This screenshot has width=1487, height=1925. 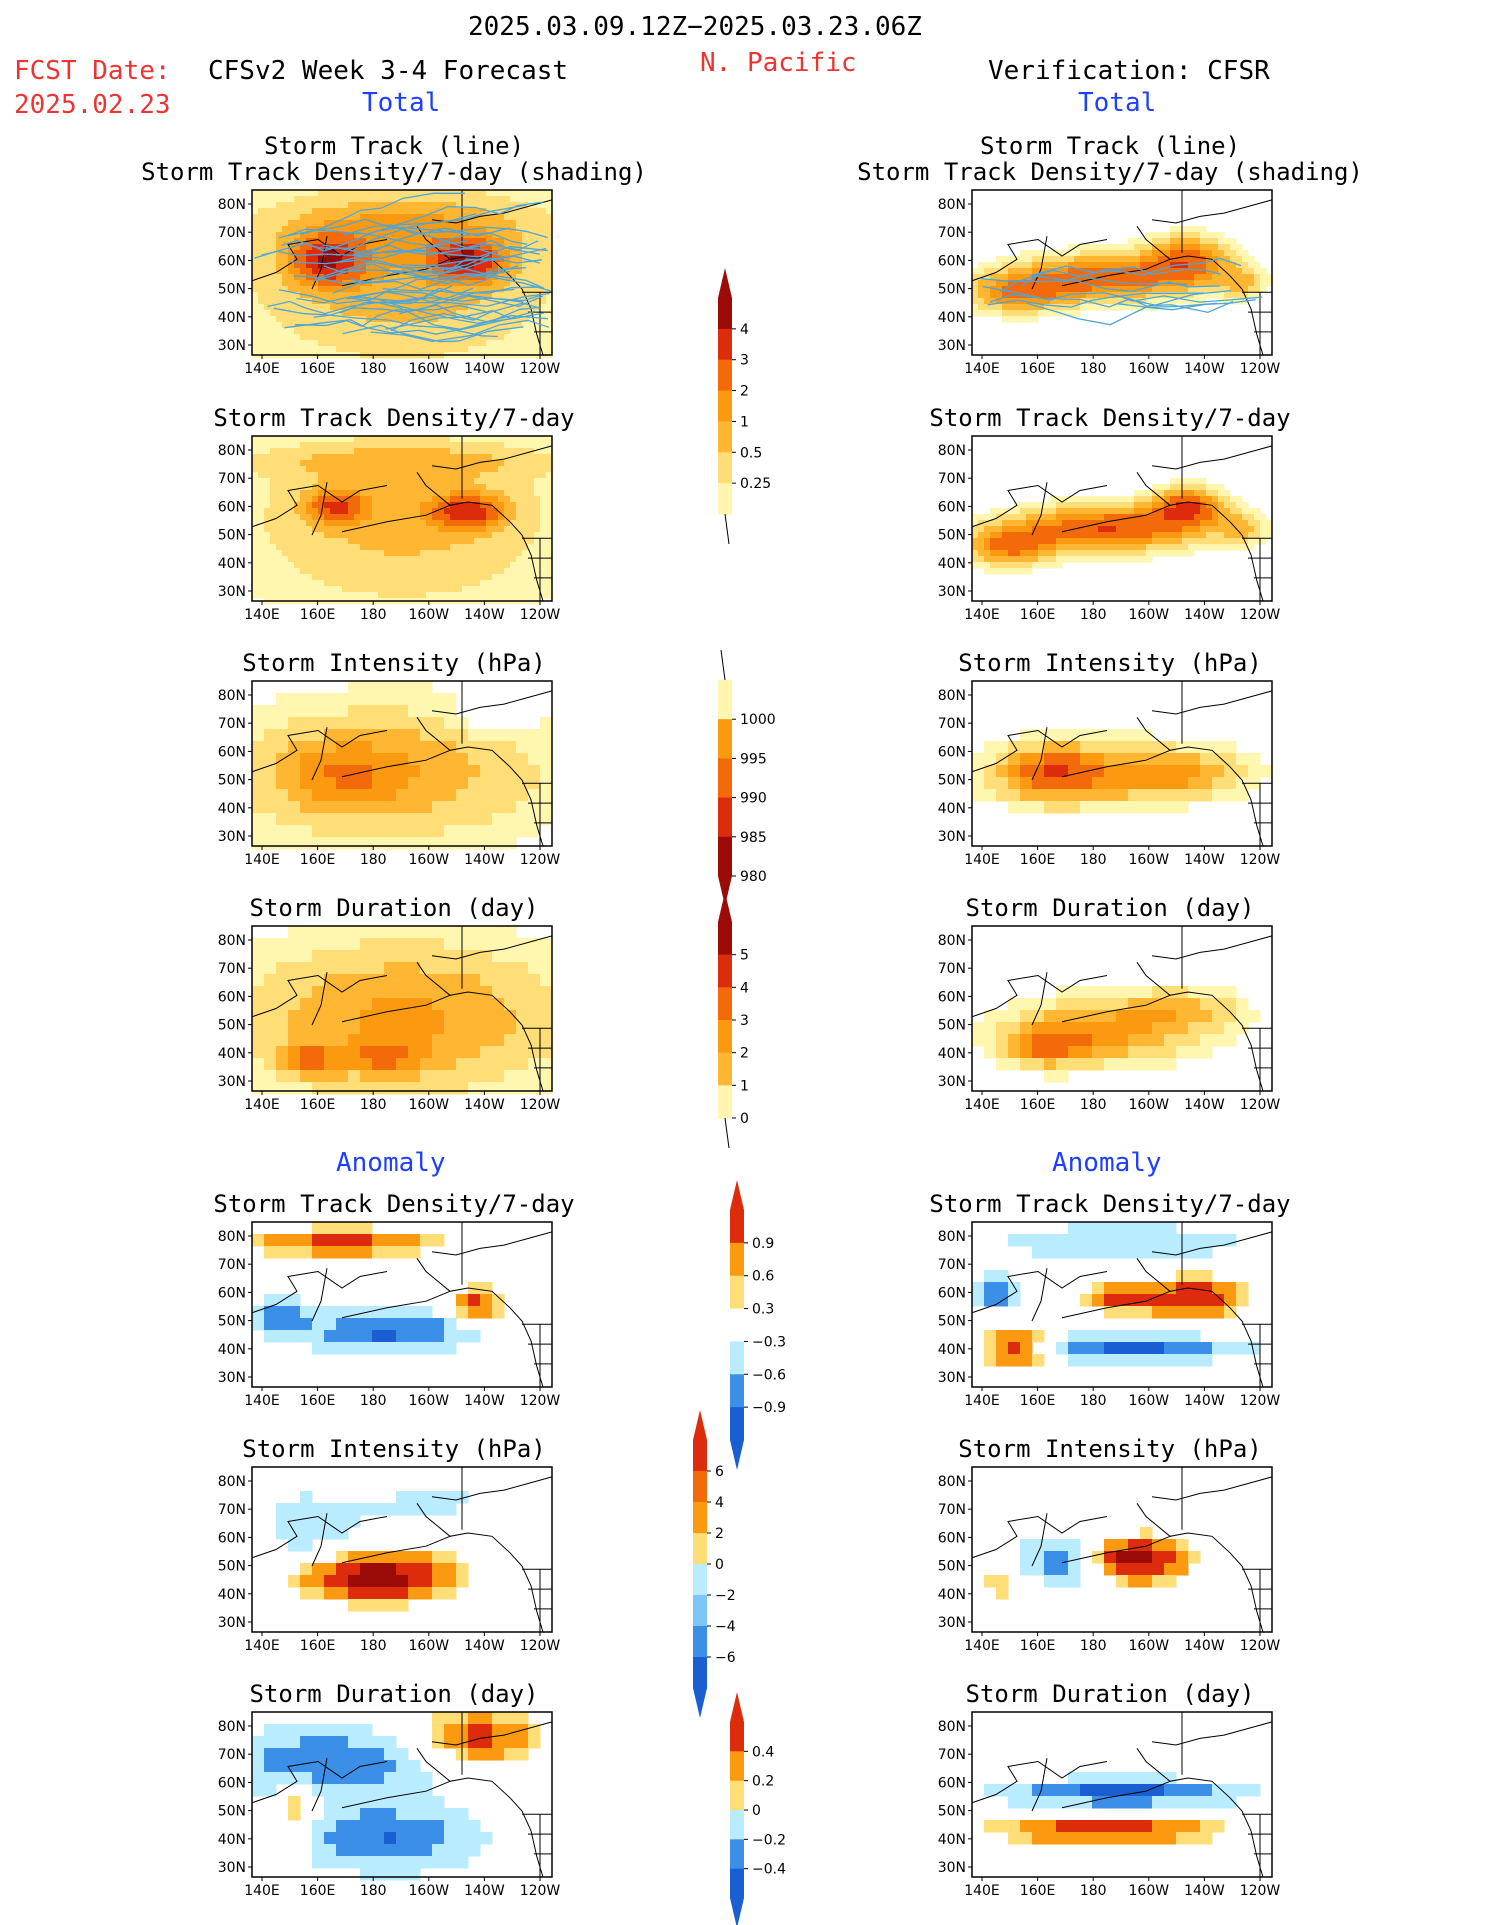 What do you see at coordinates (982, 860) in the screenshot?
I see `lon-tick-label: 140E` at bounding box center [982, 860].